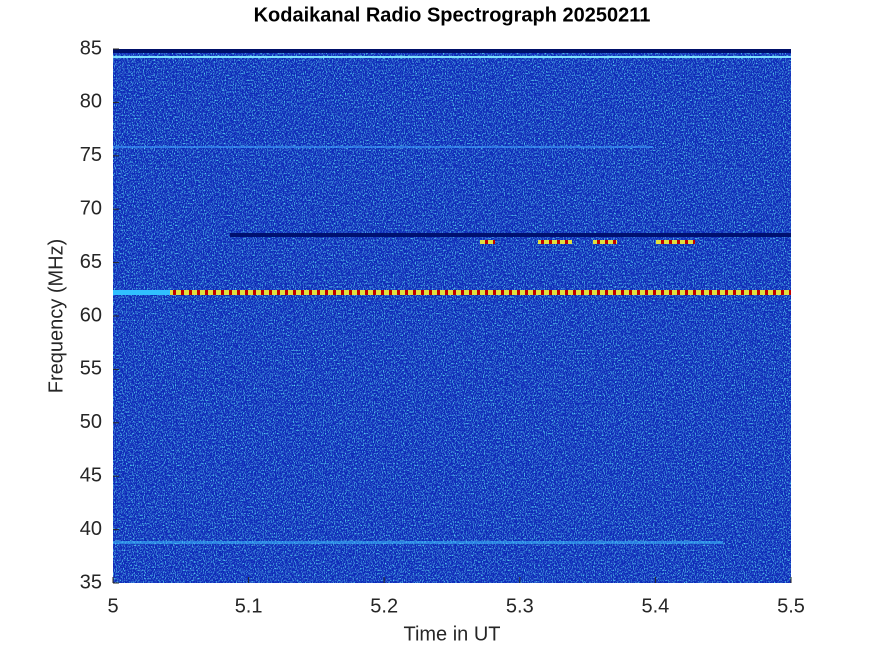  Describe the element at coordinates (91, 208) in the screenshot. I see `y-tick-label: 70` at that location.